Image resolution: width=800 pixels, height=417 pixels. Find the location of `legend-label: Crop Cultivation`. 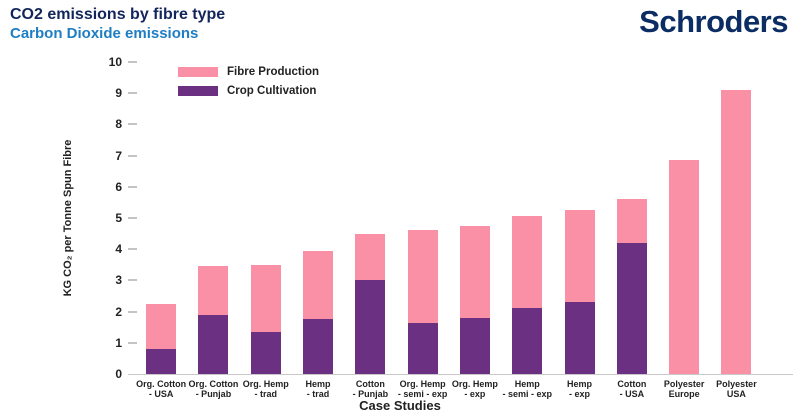

legend-label: Crop Cultivation is located at coordinates (272, 91).